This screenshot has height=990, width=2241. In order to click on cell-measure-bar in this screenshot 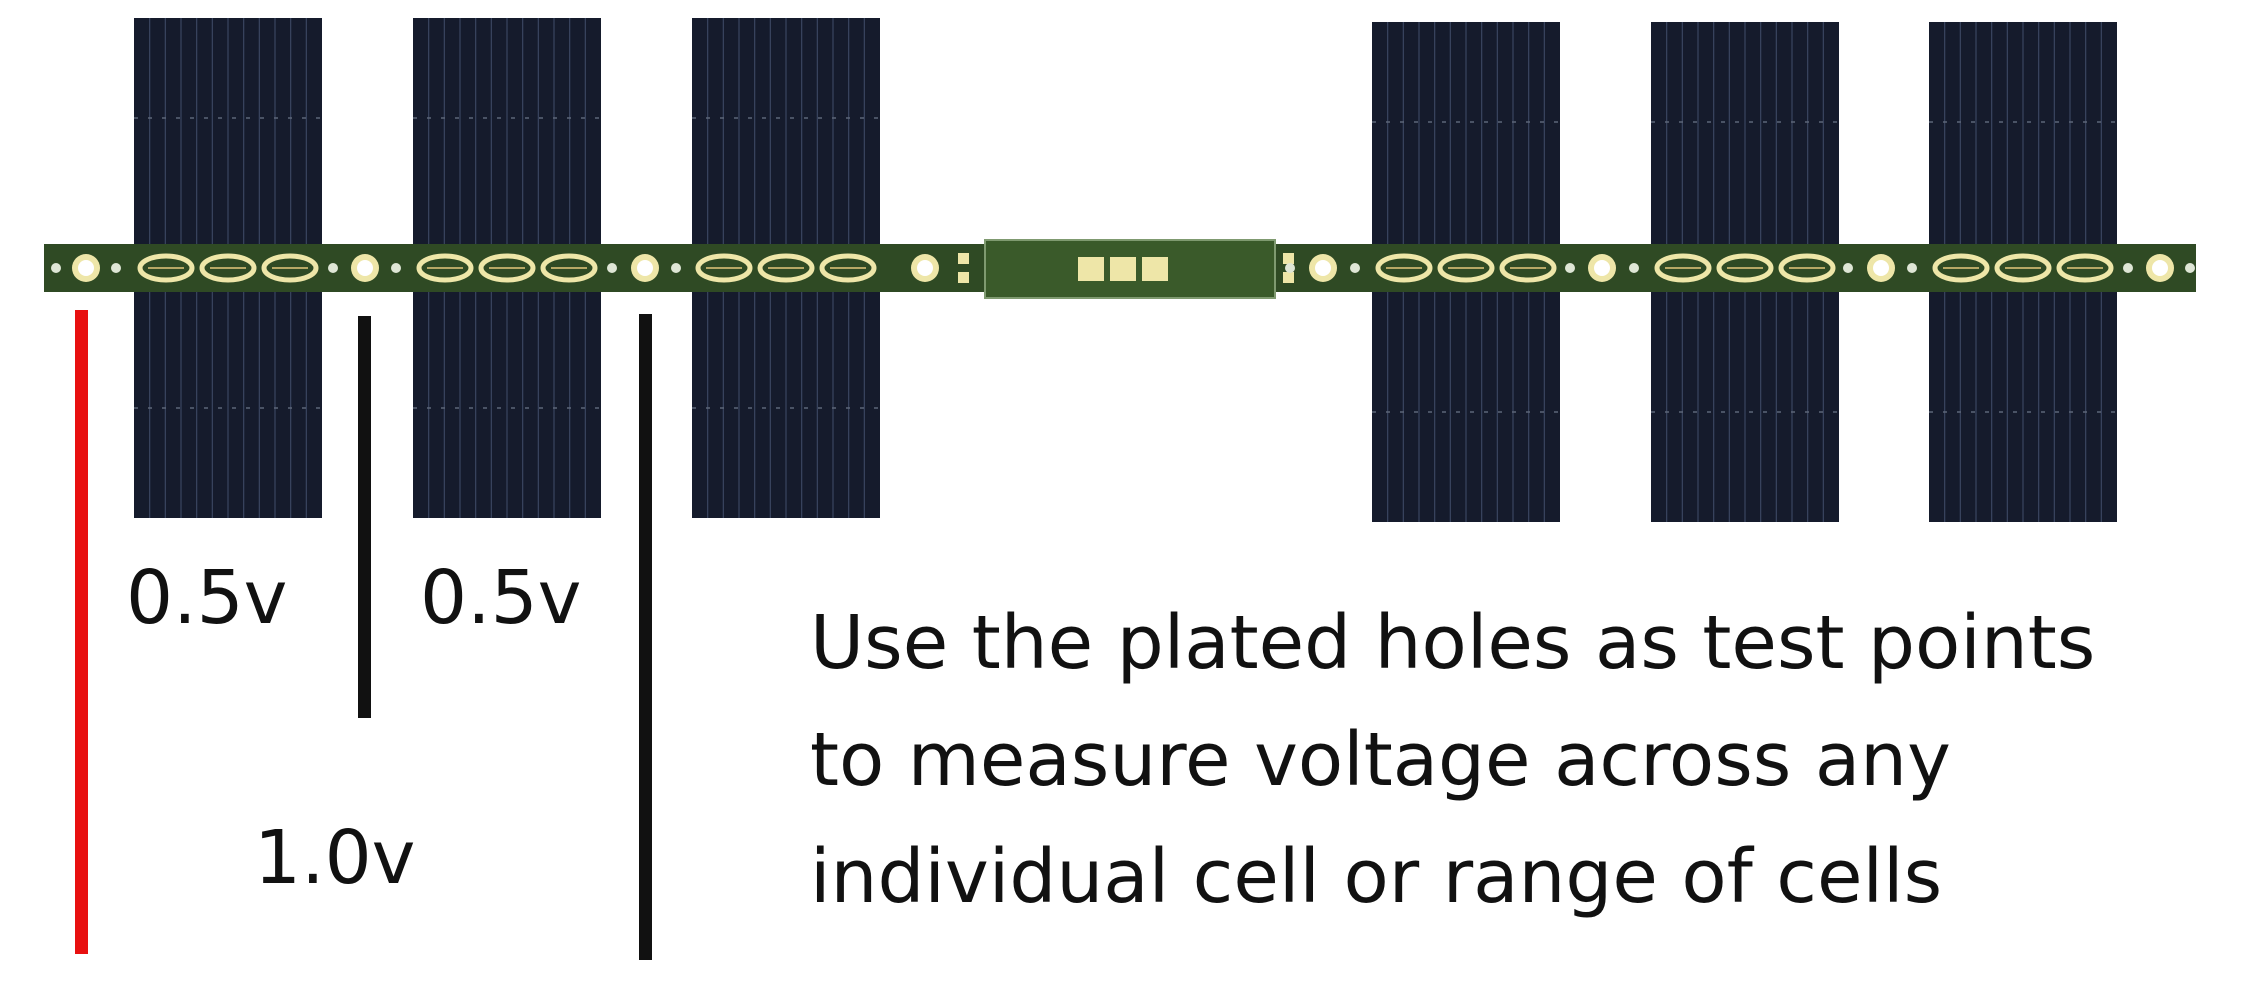, I will do `click(364, 517)`.